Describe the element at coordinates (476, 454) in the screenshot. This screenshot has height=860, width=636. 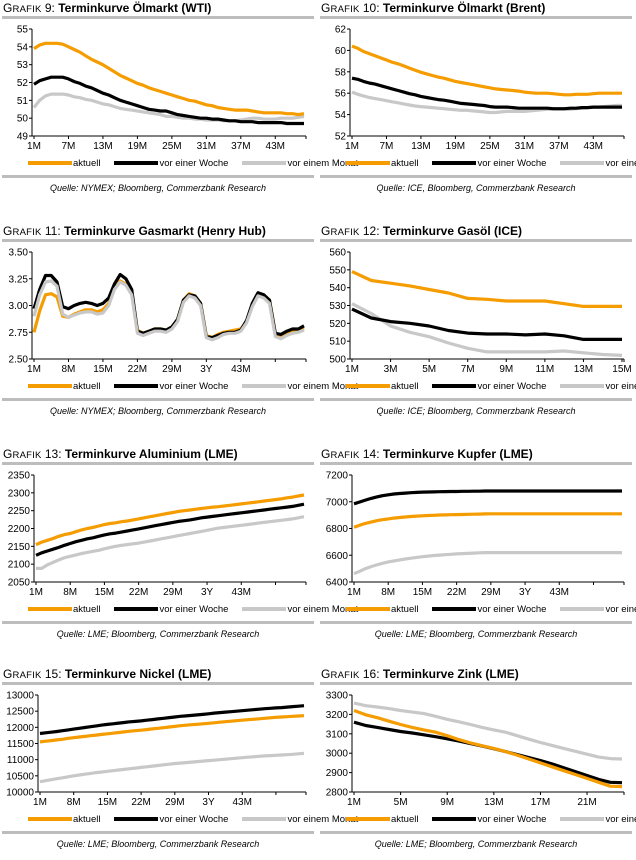
I see `chart-title: GRAFIK 14: Terminkurve Kupfer (LME)` at that location.